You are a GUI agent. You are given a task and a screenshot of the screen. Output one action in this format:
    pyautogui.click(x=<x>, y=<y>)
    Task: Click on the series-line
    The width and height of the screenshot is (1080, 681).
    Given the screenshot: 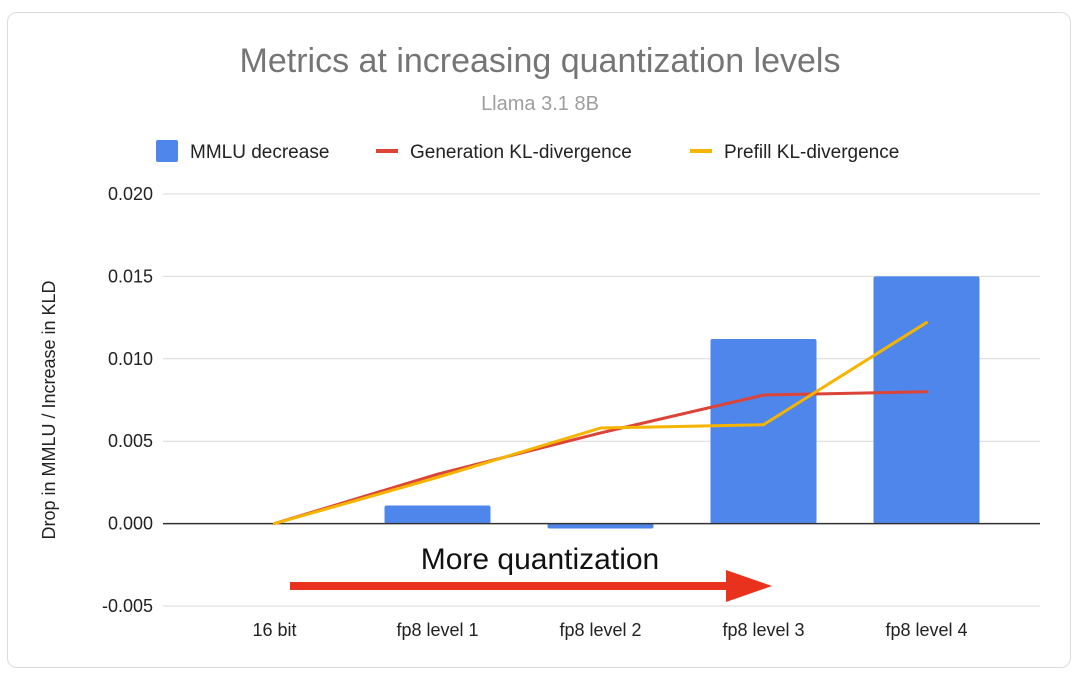 What is the action you would take?
    pyautogui.click(x=600, y=458)
    